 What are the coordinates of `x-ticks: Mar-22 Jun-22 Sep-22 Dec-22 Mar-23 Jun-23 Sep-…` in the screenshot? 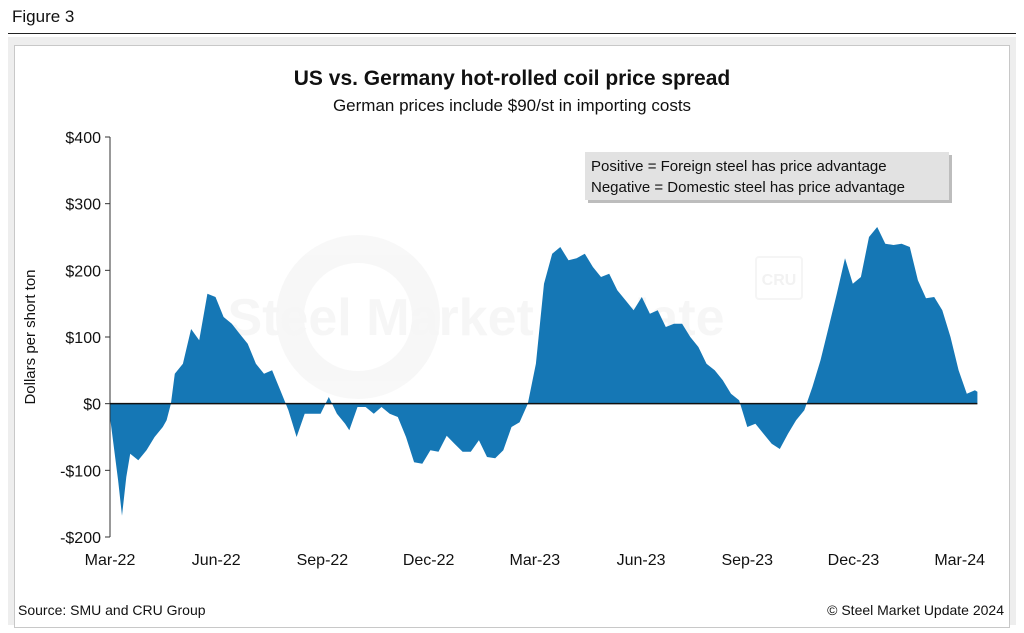 It's located at (535, 560).